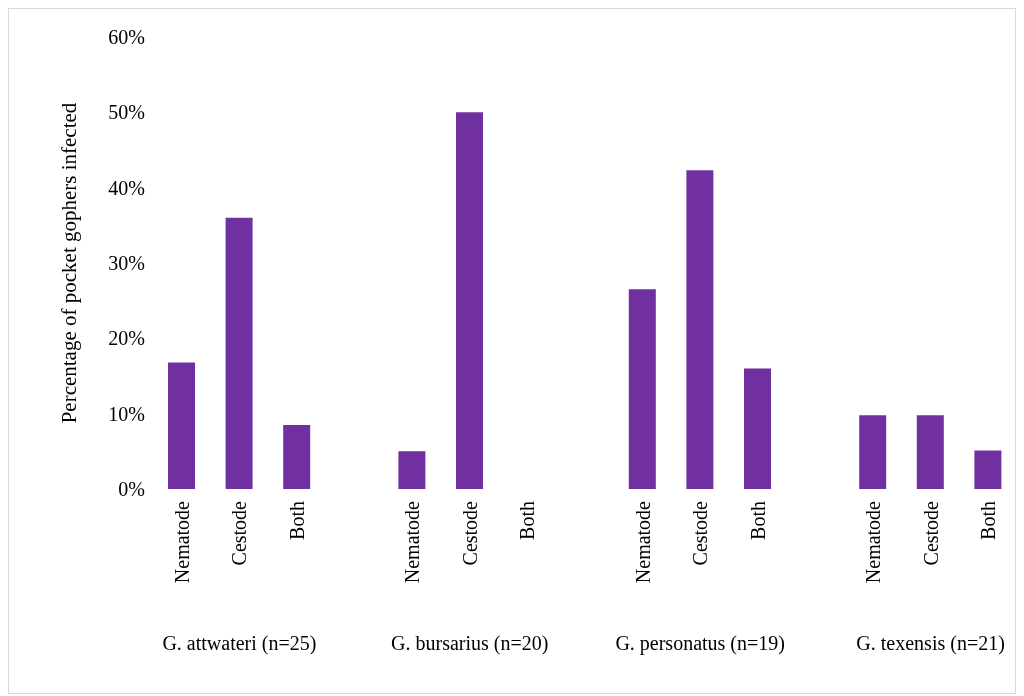 The width and height of the screenshot is (1024, 696). Describe the element at coordinates (470, 644) in the screenshot. I see `text: G. bursarius (n=20)` at that location.